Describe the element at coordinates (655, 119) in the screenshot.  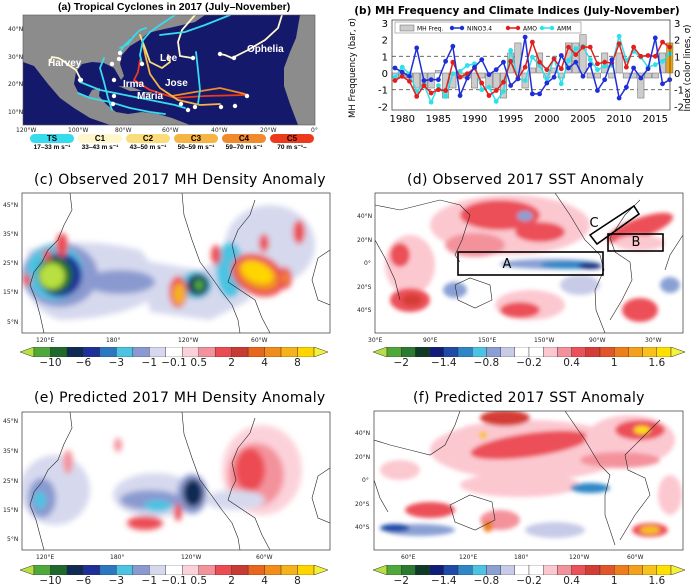
I see `x-tick: 2015` at that location.